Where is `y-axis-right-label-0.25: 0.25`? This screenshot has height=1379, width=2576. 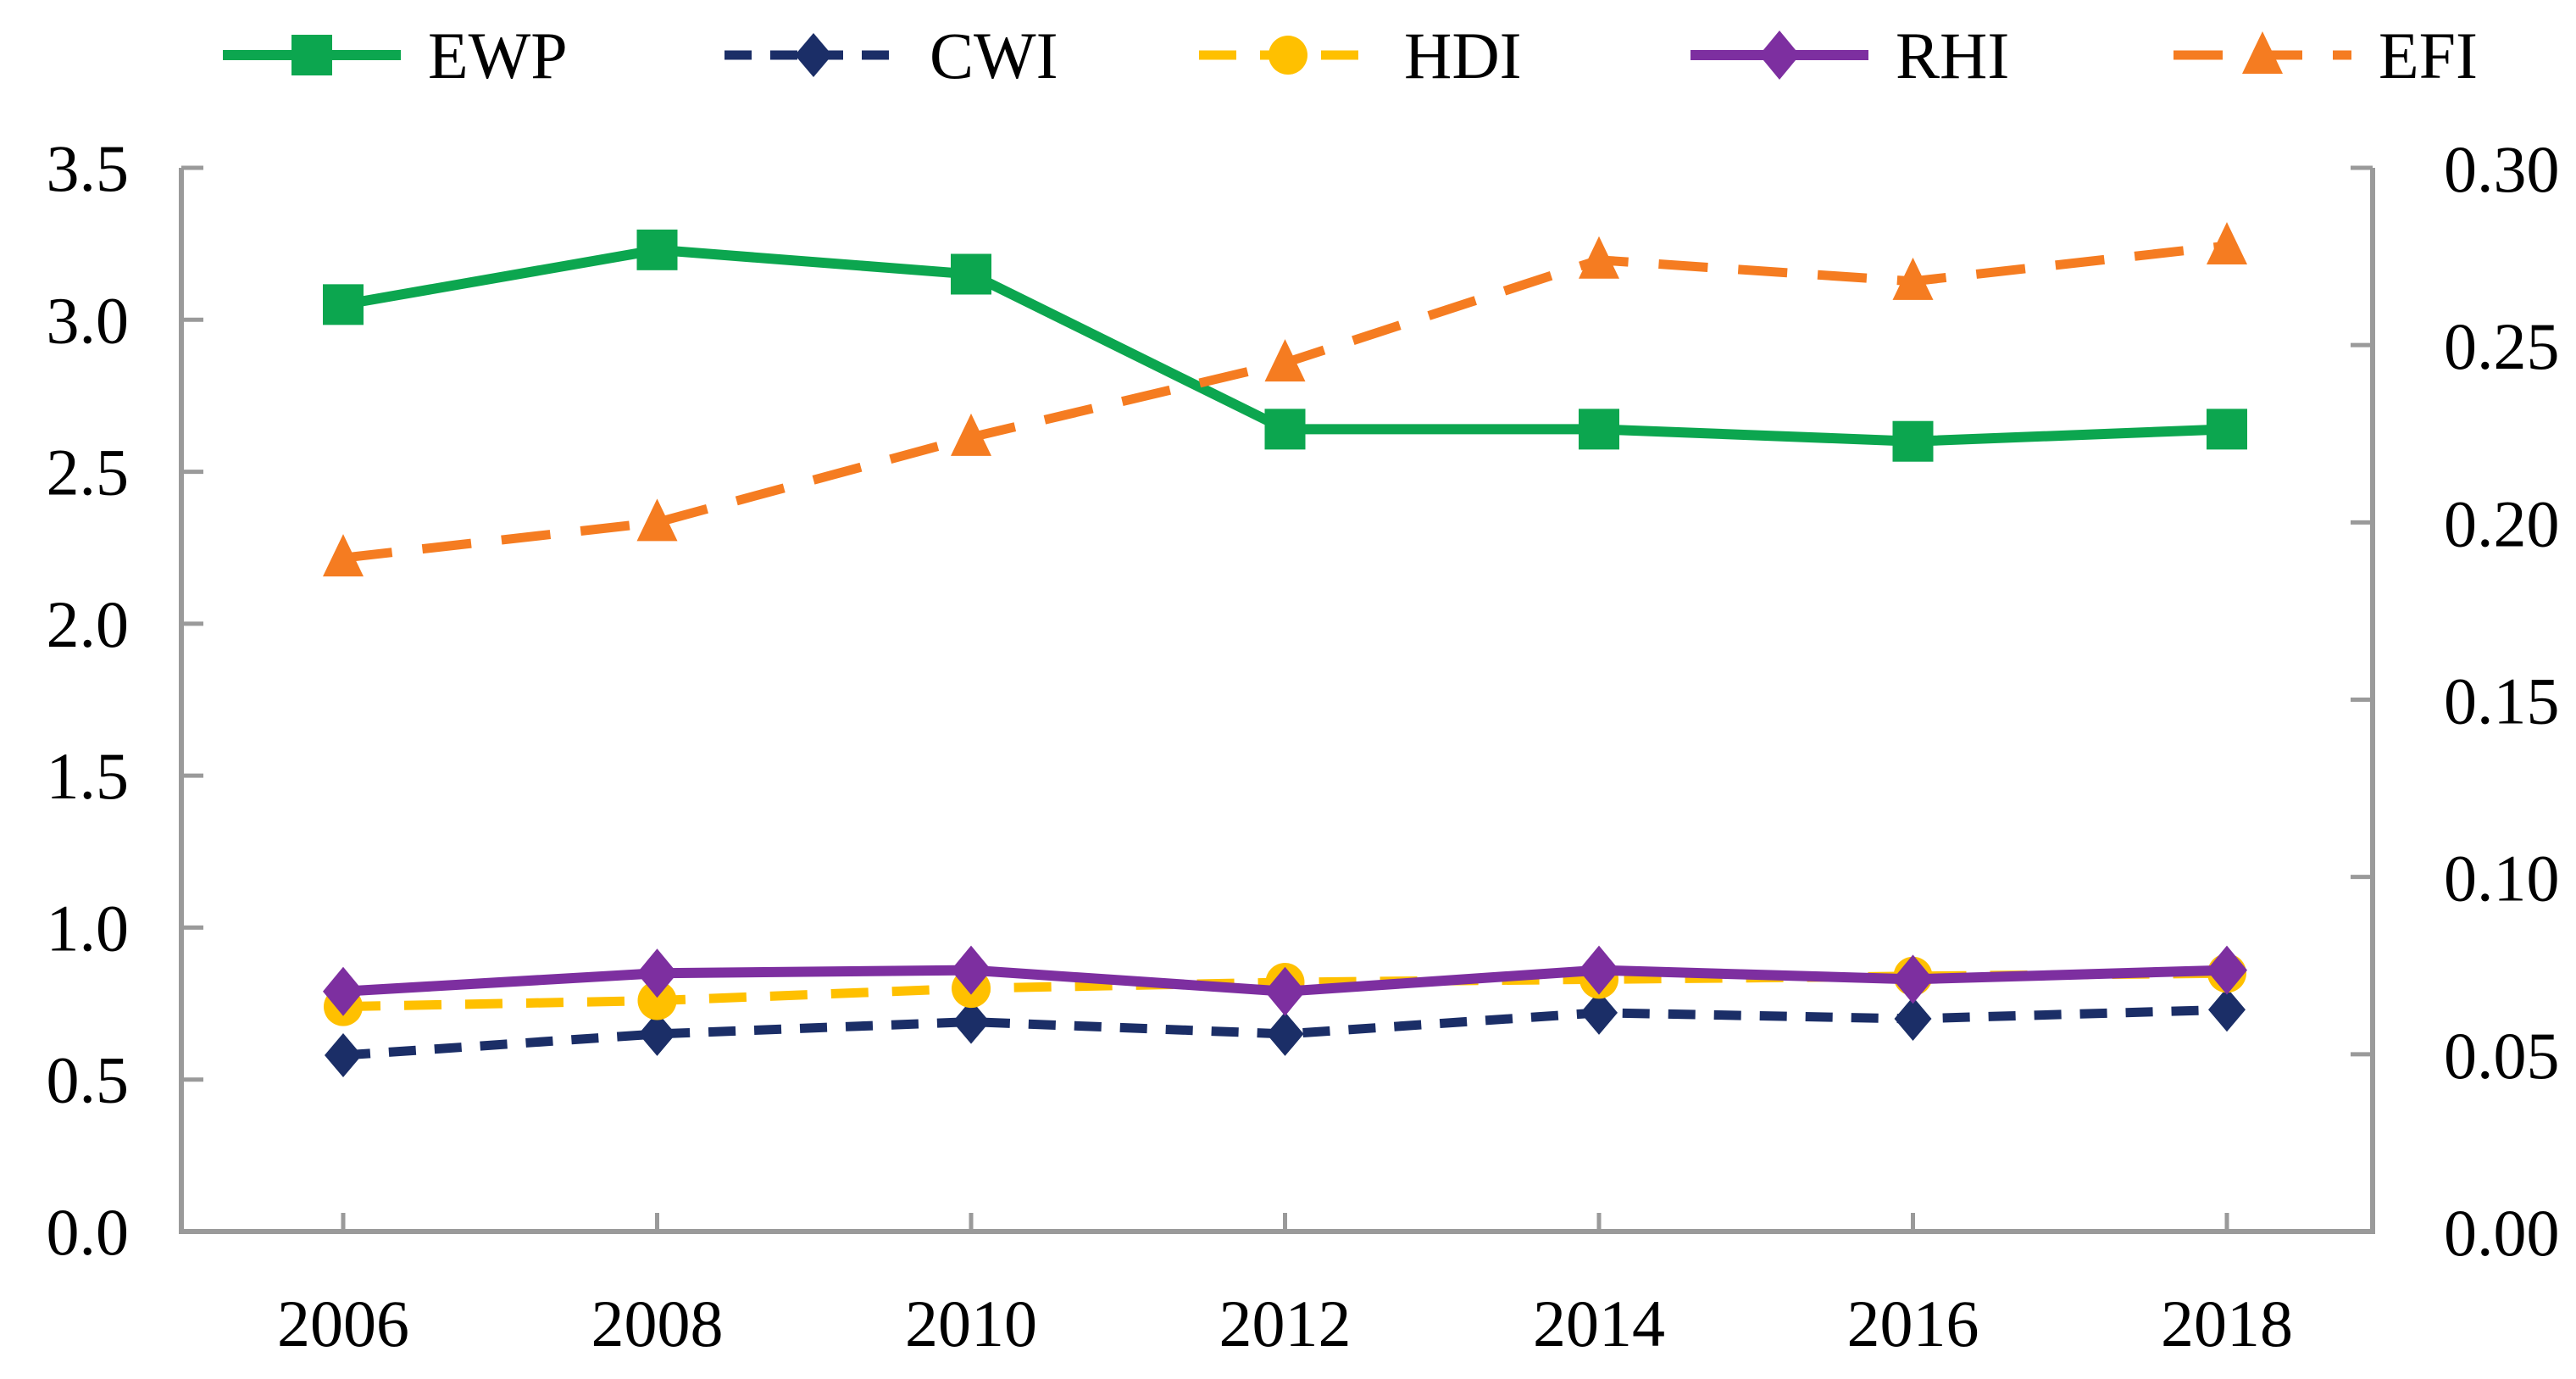 y-axis-right-label-0.25: 0.25 is located at coordinates (2502, 346).